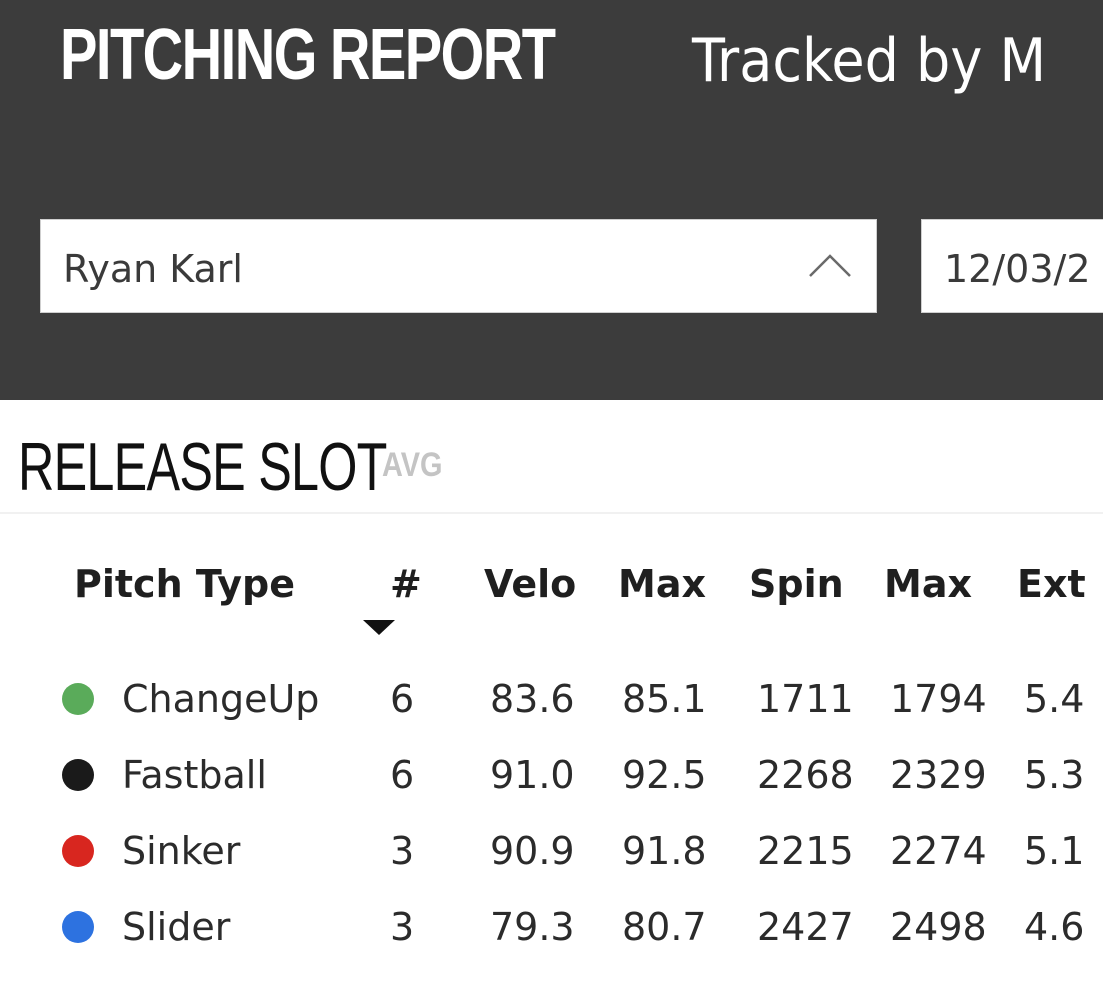 This screenshot has height=1007, width=1103. Describe the element at coordinates (664, 851) in the screenshot. I see `velo-max-cell: 91.8` at that location.